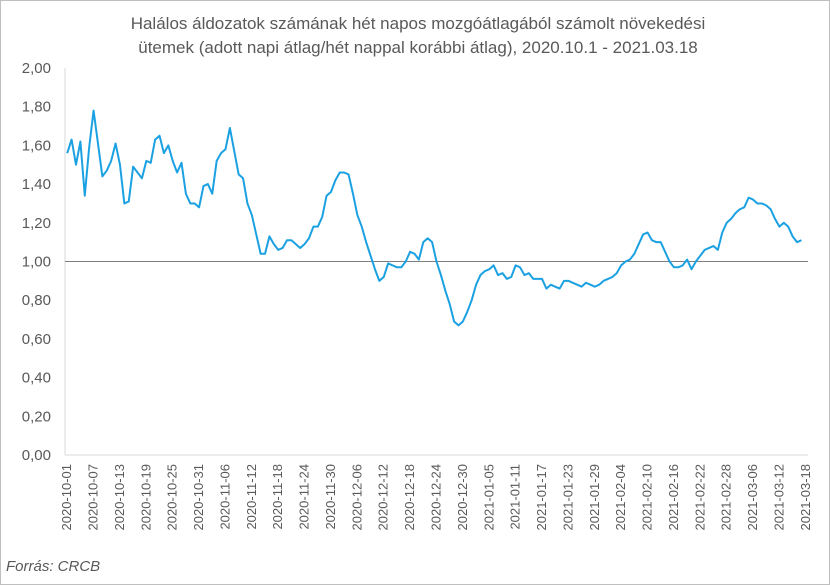 The image size is (830, 585). Describe the element at coordinates (53, 566) in the screenshot. I see `source-note: Forrás: CRCB` at that location.